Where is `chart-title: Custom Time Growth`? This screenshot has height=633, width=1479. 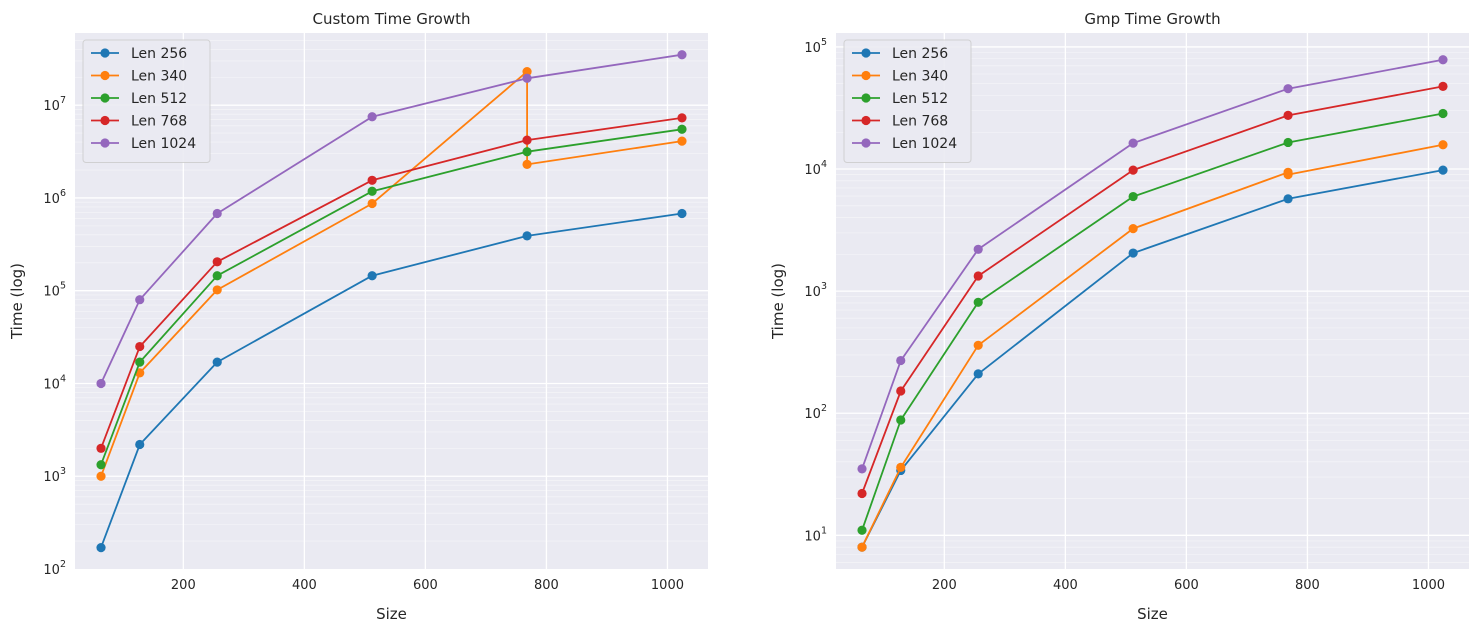
chart-title: Custom Time Growth is located at coordinates (391, 19).